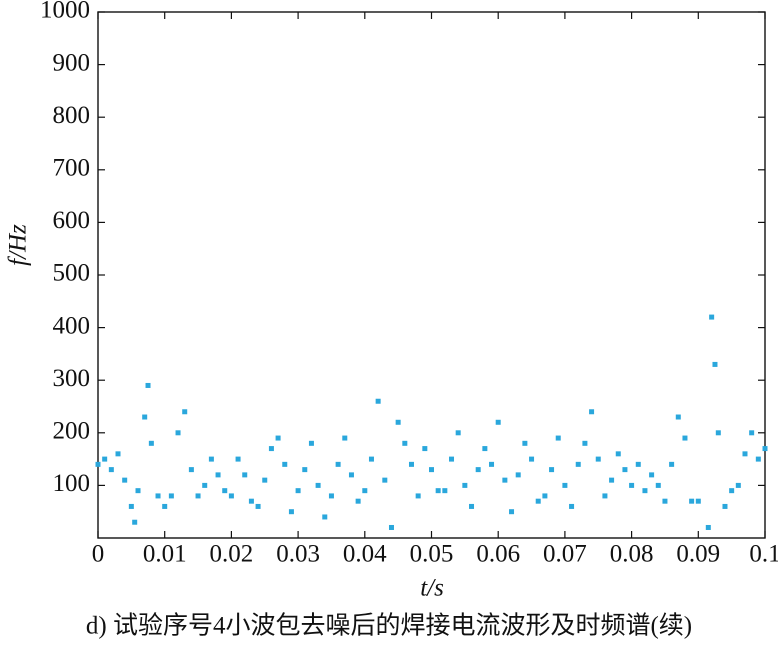  Describe the element at coordinates (565, 554) in the screenshot. I see `x-tick-label: 0.07` at that location.